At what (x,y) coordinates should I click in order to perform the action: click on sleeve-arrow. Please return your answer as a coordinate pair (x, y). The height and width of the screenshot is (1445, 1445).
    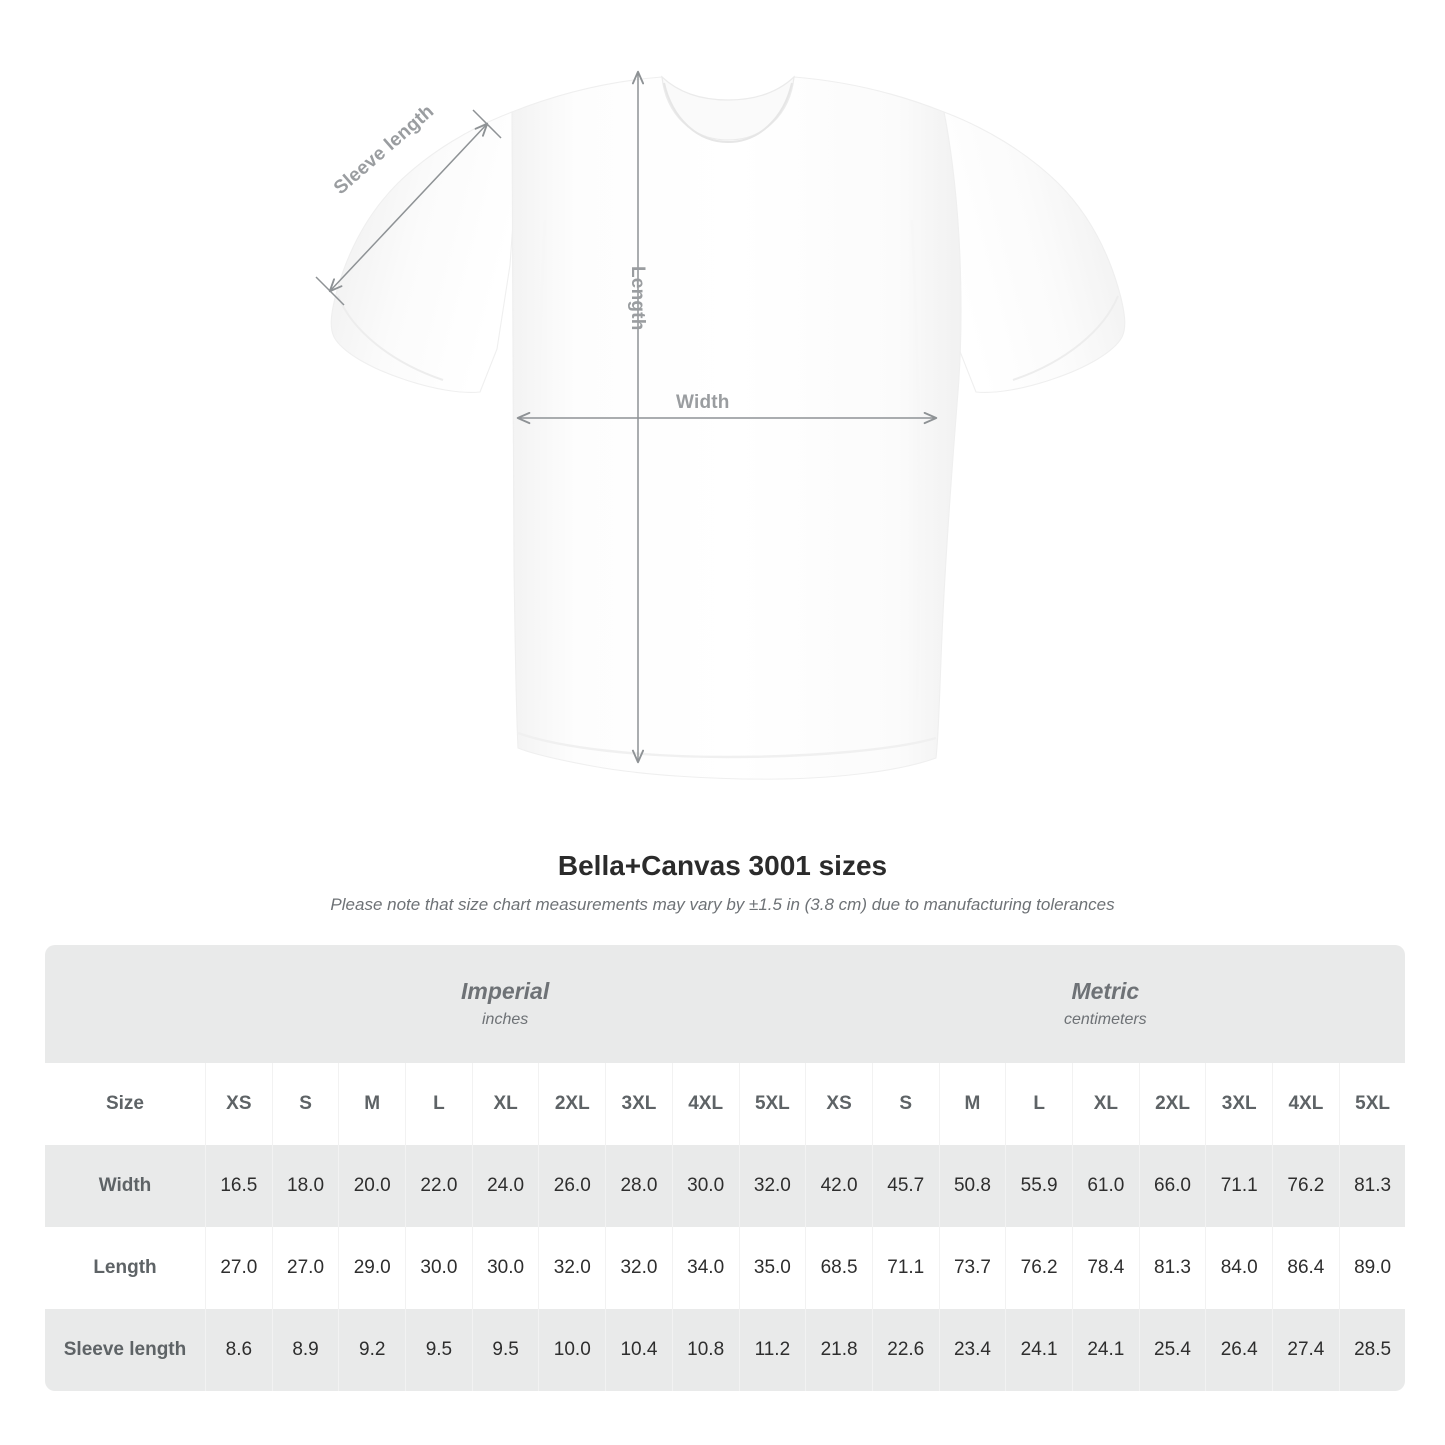
    Looking at the image, I should click on (408, 207).